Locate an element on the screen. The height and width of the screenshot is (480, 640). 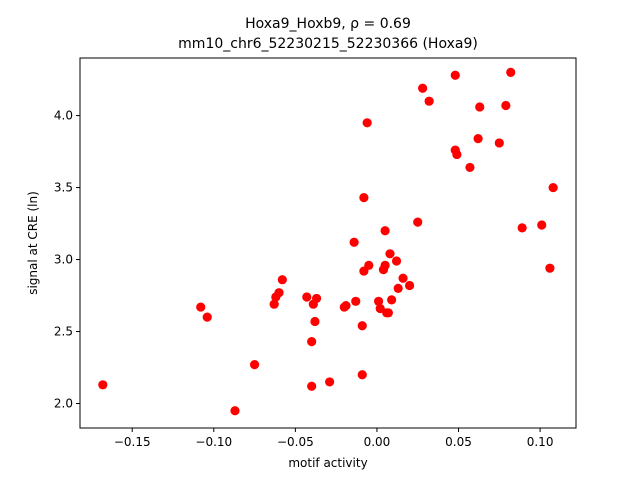
y-tick-label: 2.5 is located at coordinates (63, 332).